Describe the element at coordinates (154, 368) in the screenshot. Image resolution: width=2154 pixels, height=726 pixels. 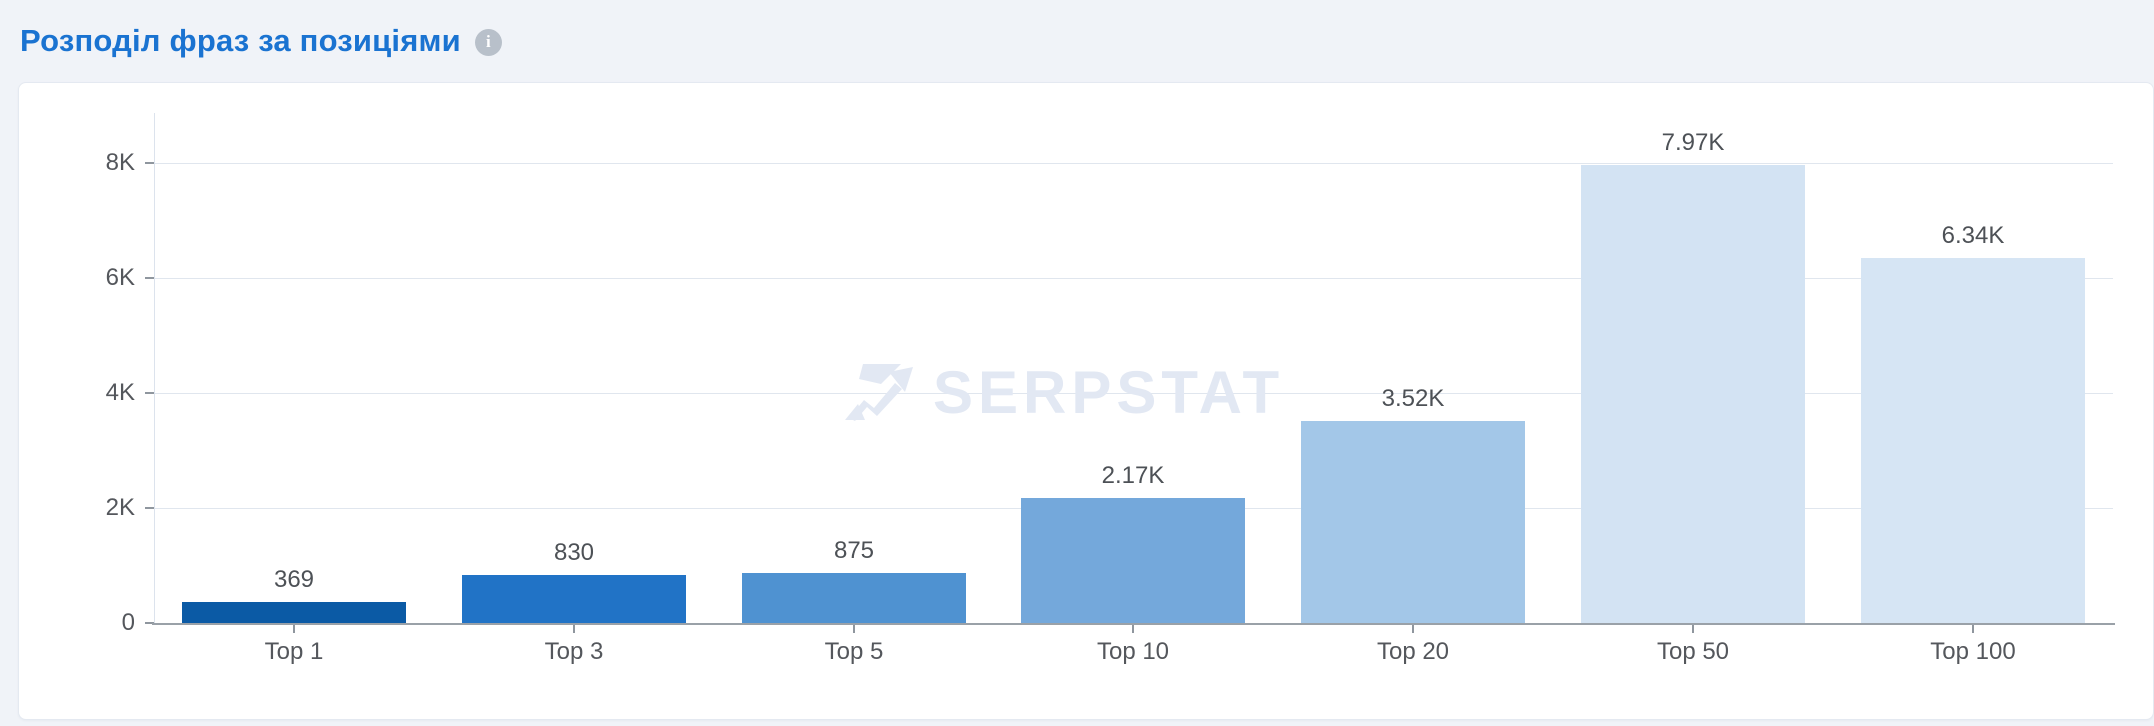
I see `y-axis-line` at that location.